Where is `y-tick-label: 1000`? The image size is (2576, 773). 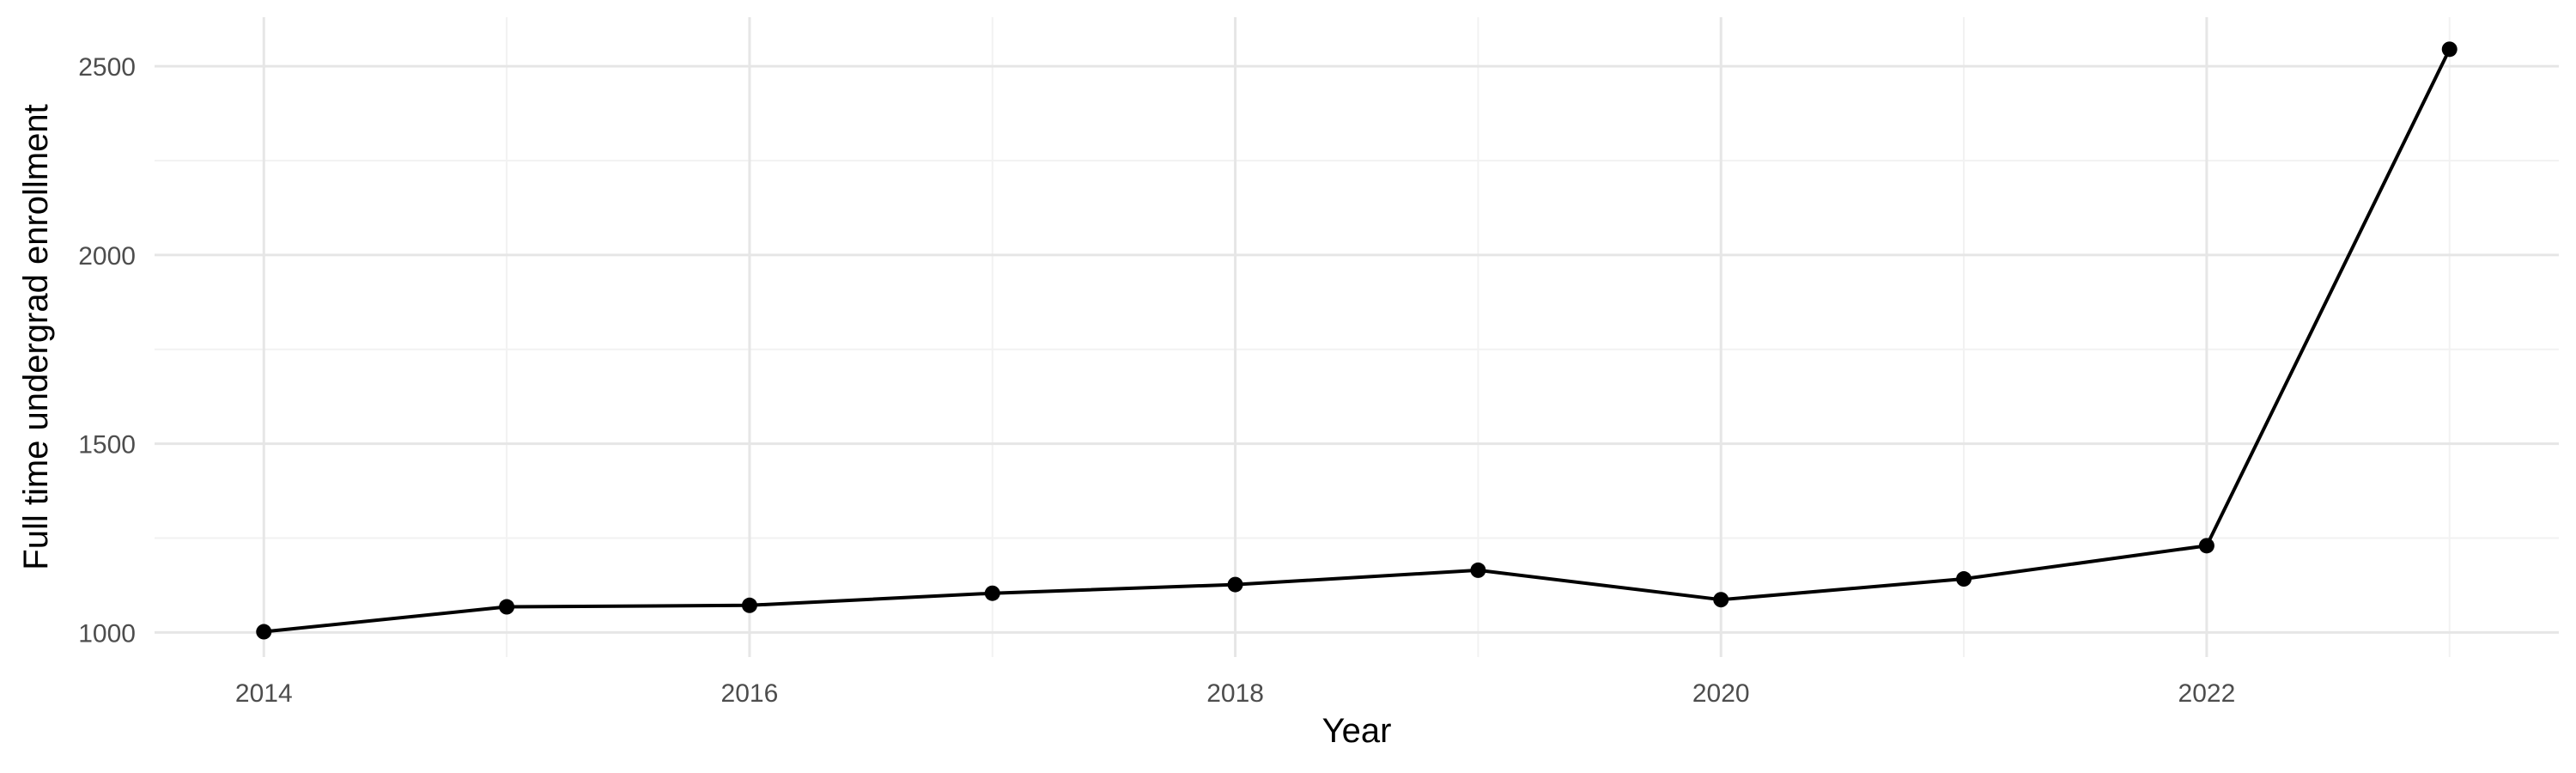 y-tick-label: 1000 is located at coordinates (107, 633).